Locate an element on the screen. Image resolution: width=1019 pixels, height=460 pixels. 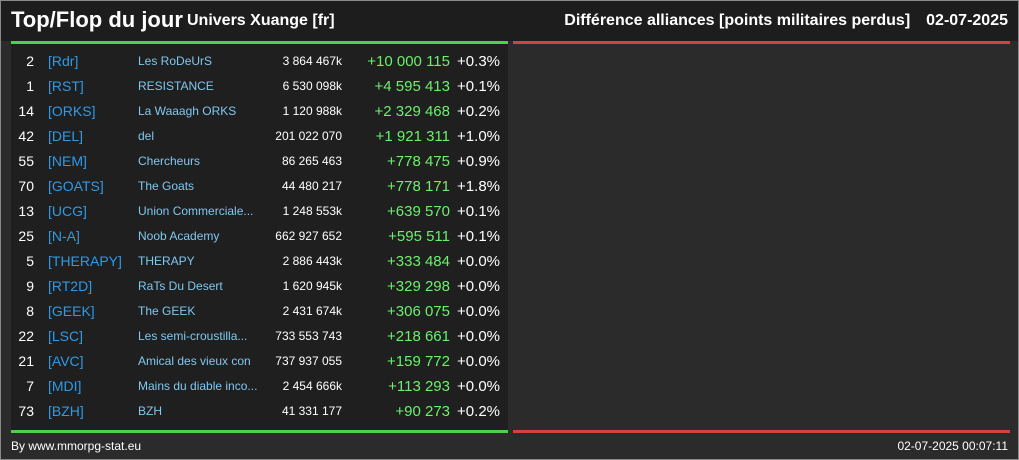
rank-cell: 5 is located at coordinates (30, 261).